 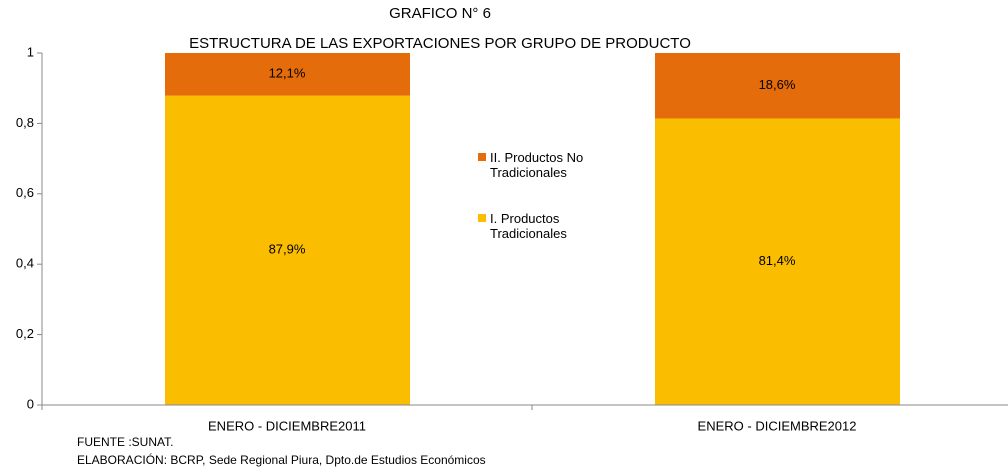 I want to click on chart-title: GRAFICO N° 6, so click(x=440, y=13).